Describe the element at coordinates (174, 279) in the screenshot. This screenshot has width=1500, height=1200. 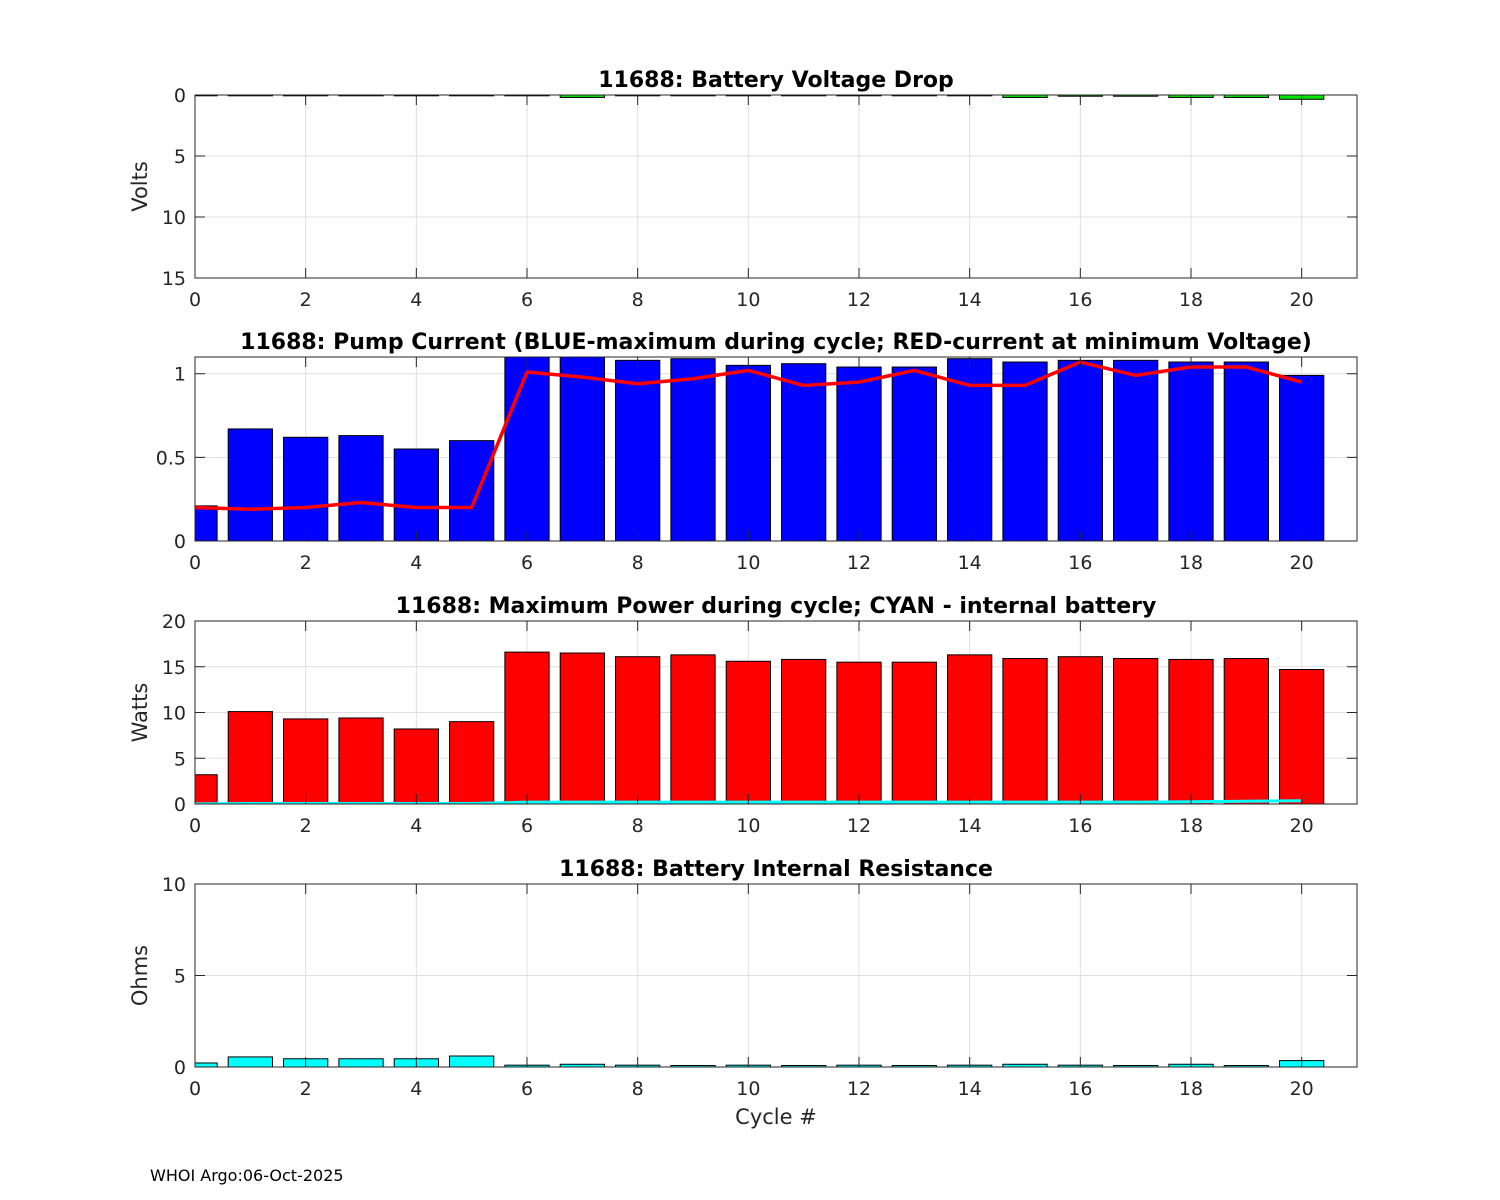
I see `y-tick-label: 15` at that location.